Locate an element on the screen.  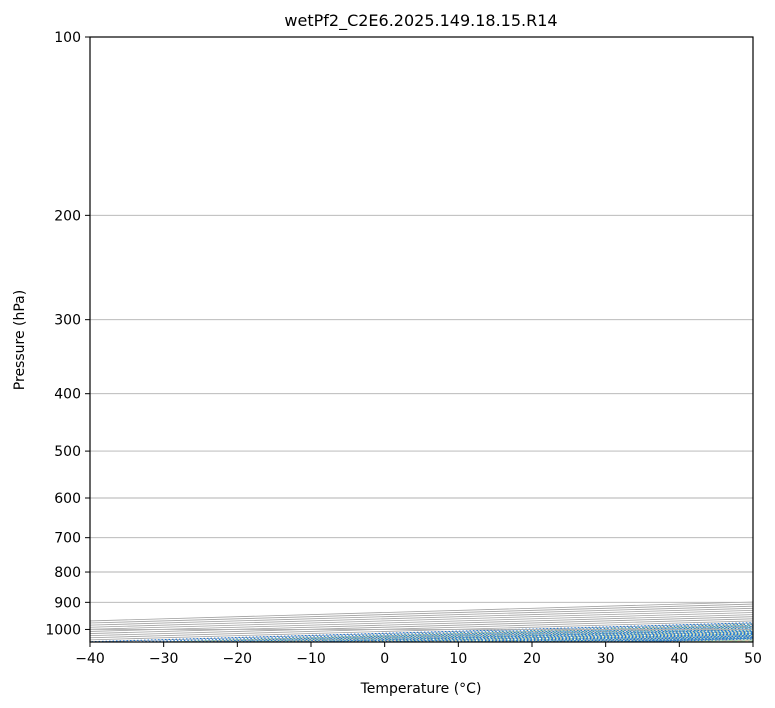
x-tick-label: −40 is located at coordinates (90, 659).